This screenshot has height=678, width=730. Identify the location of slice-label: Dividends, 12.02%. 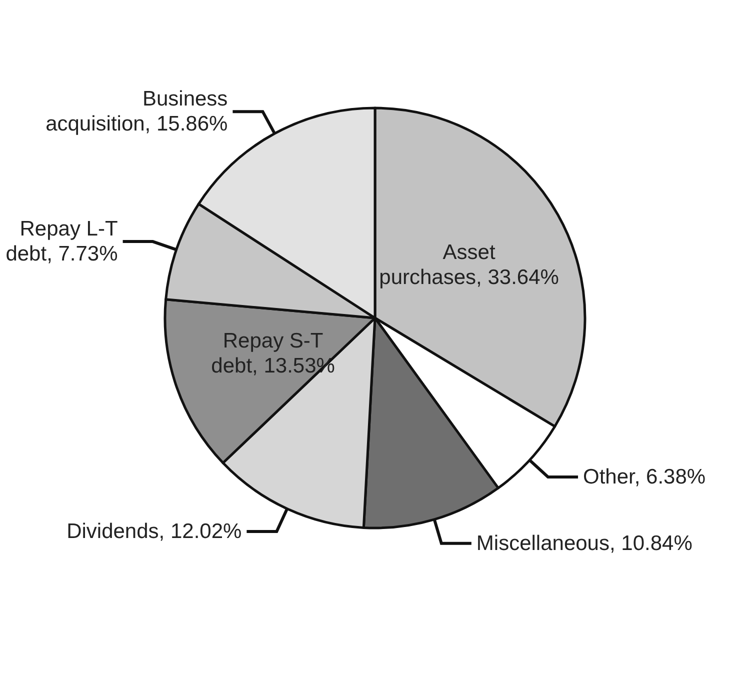
(154, 531).